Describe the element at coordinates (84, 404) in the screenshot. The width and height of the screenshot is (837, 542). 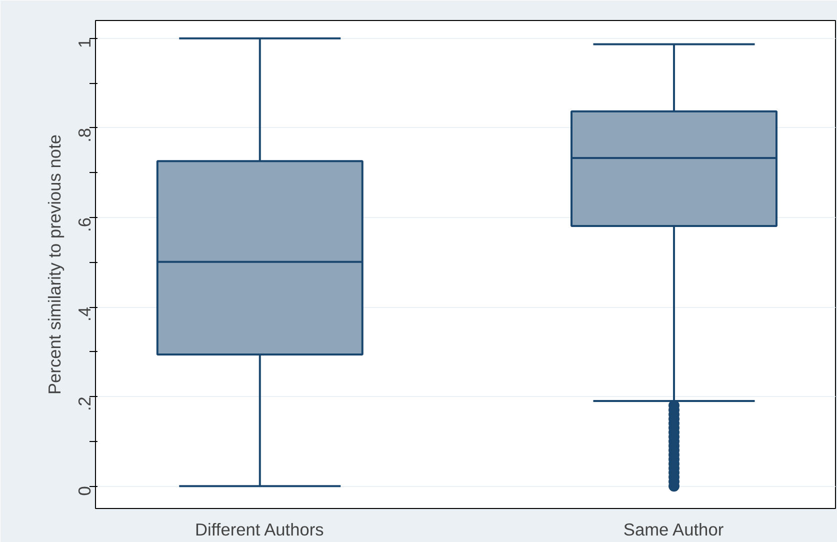
I see `y-tick-label: .2` at that location.